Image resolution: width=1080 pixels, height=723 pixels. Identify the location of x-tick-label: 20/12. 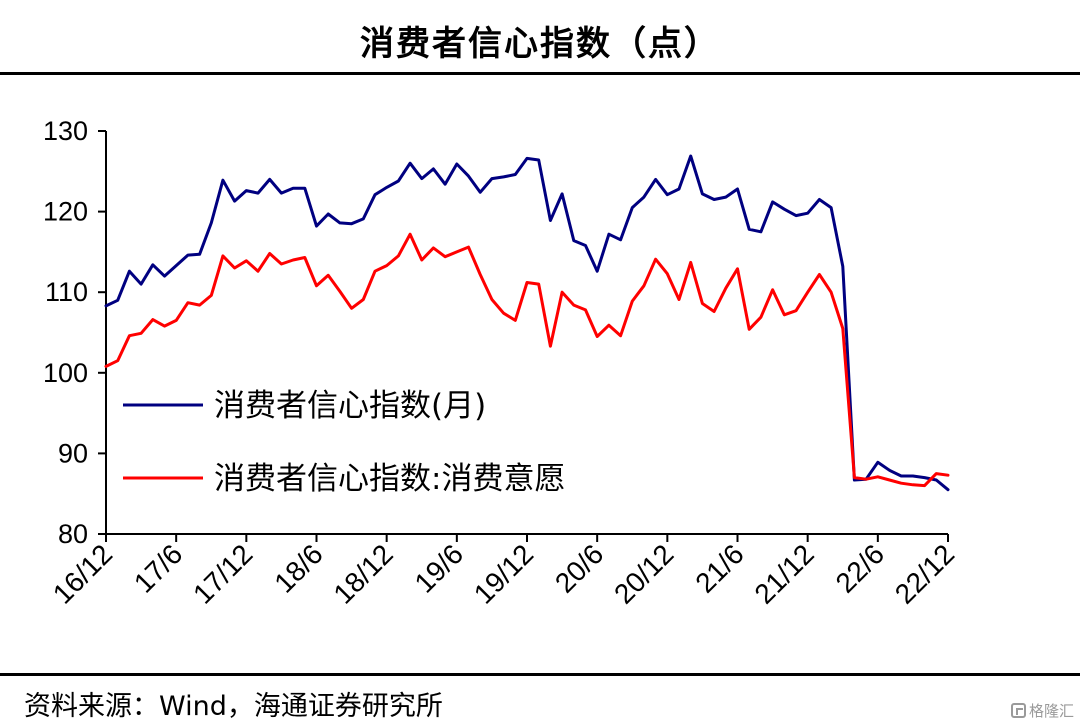
(643, 573).